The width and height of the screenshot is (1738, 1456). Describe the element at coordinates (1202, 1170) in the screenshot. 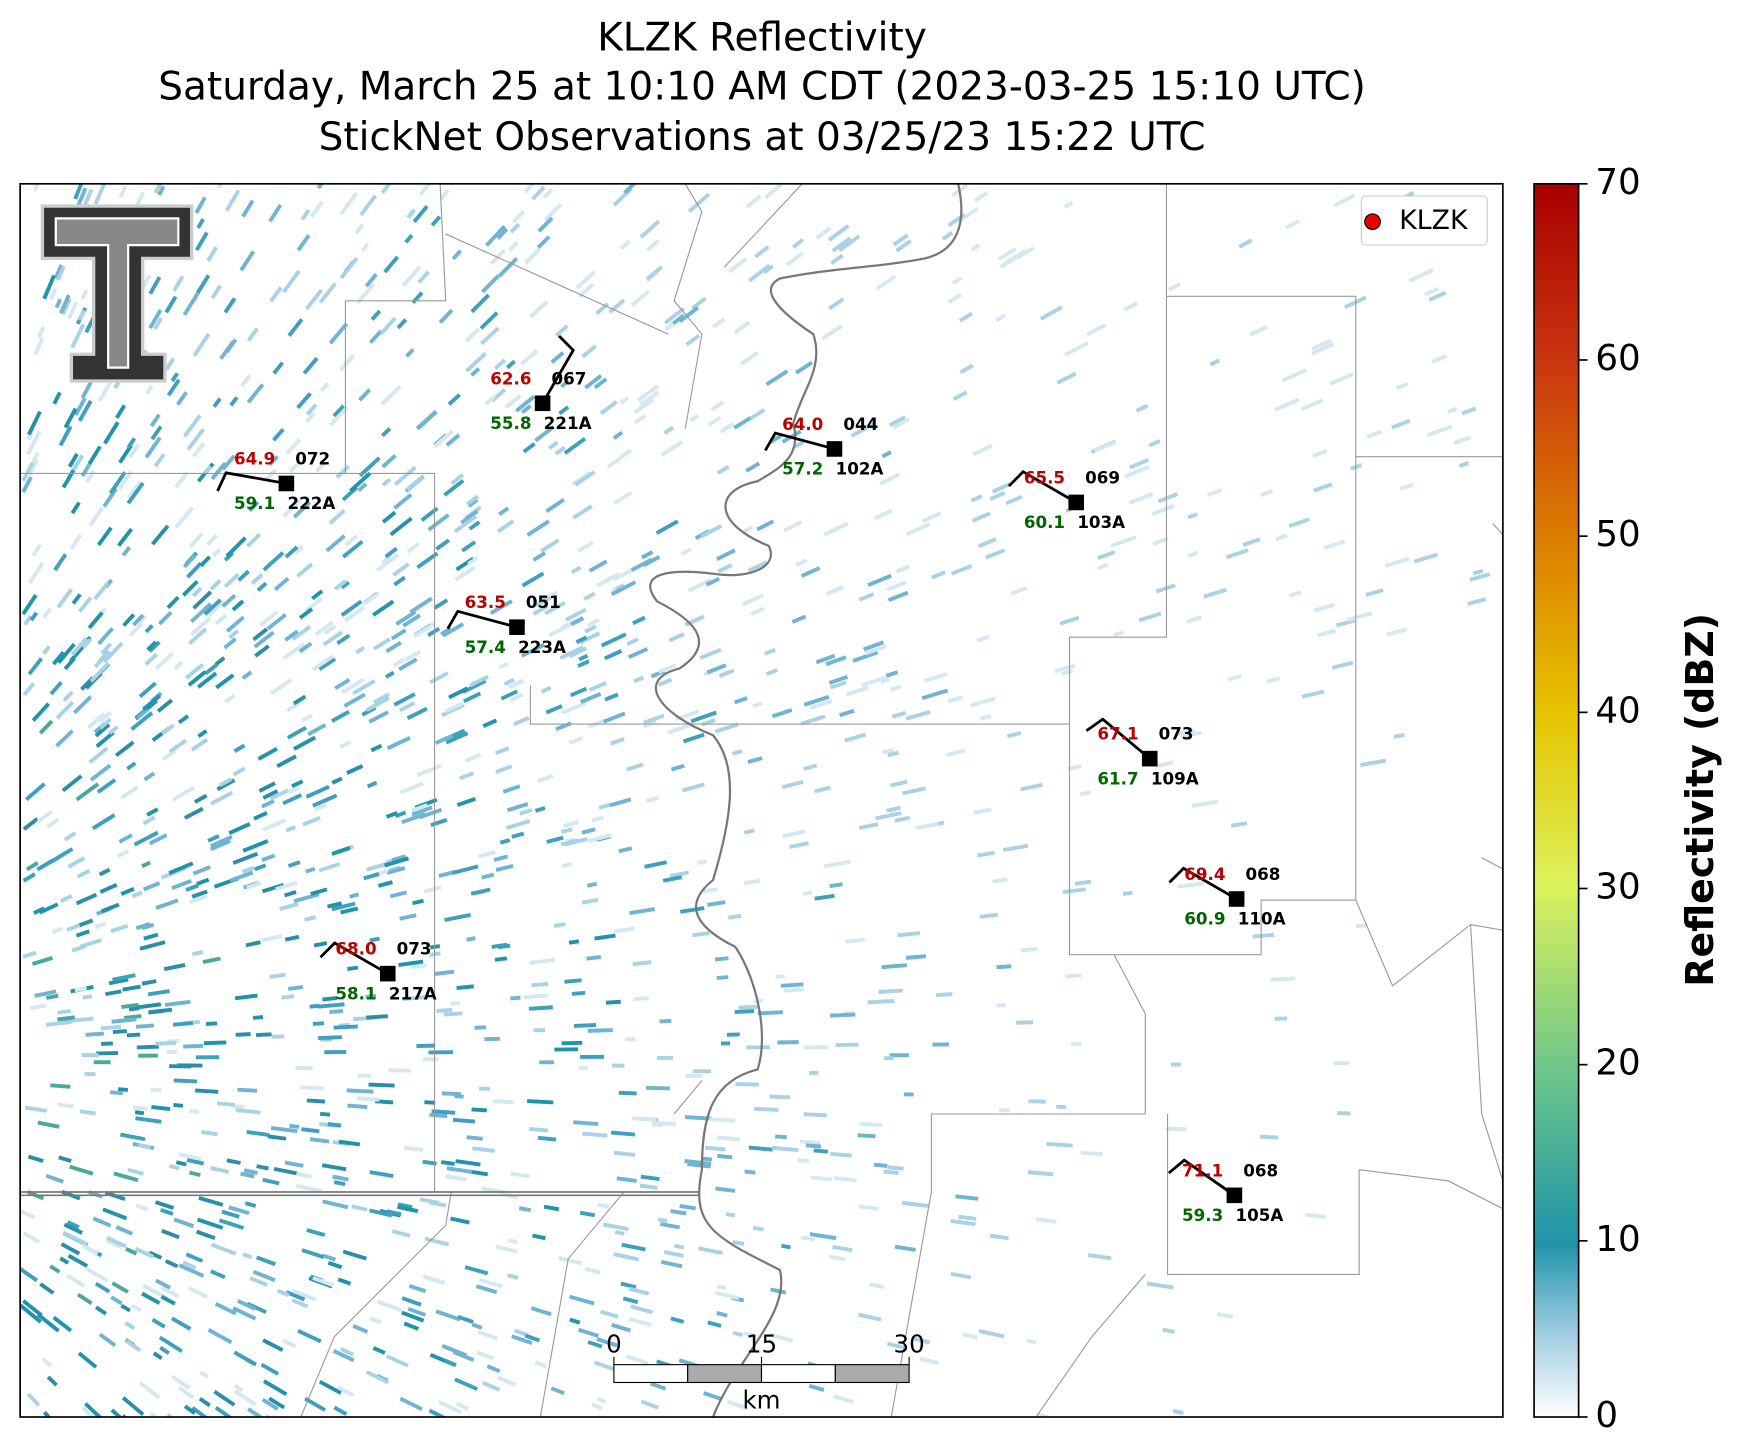

I see `temperature: 71.1` at that location.